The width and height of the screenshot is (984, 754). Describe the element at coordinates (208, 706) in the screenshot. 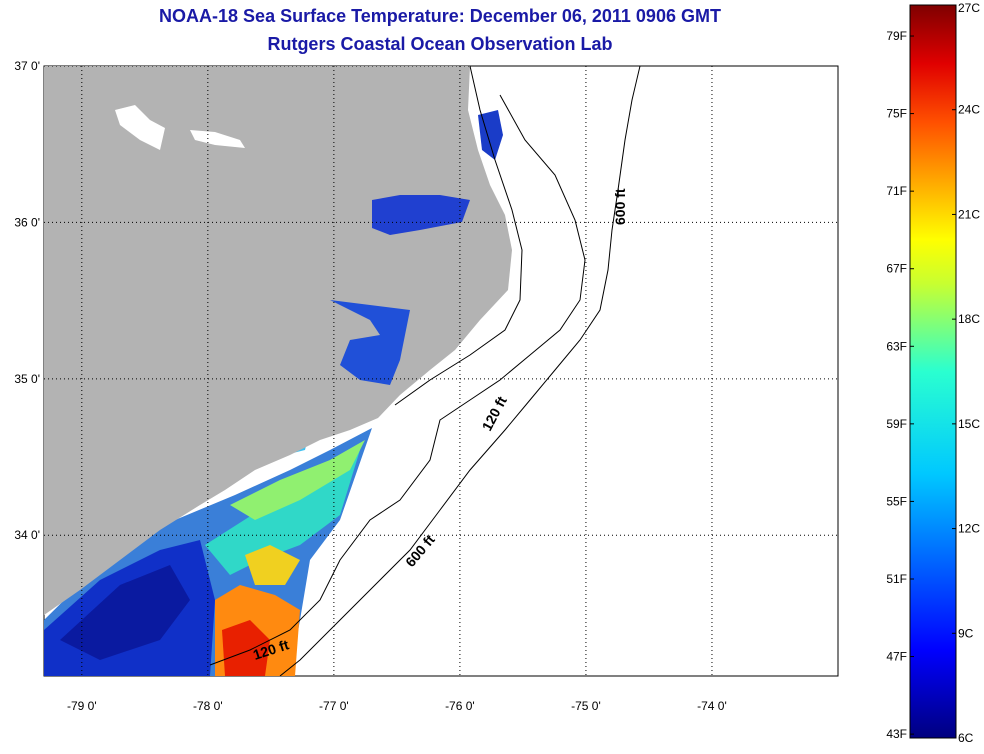

I see `longitude-label: -78 0'` at that location.